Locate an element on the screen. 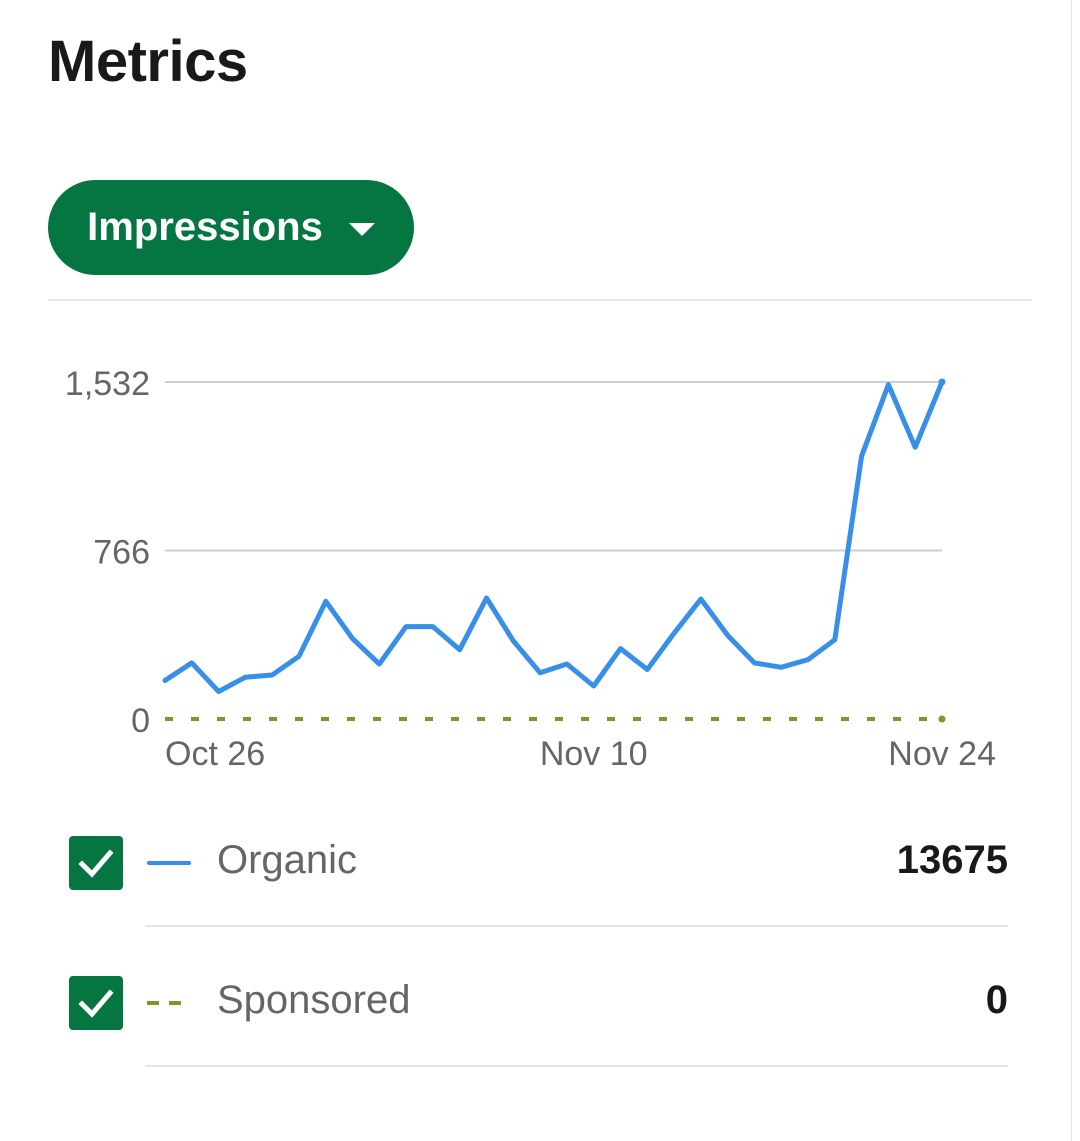 The image size is (1080, 1141). x-tick-label: Nov 10 is located at coordinates (594, 754).